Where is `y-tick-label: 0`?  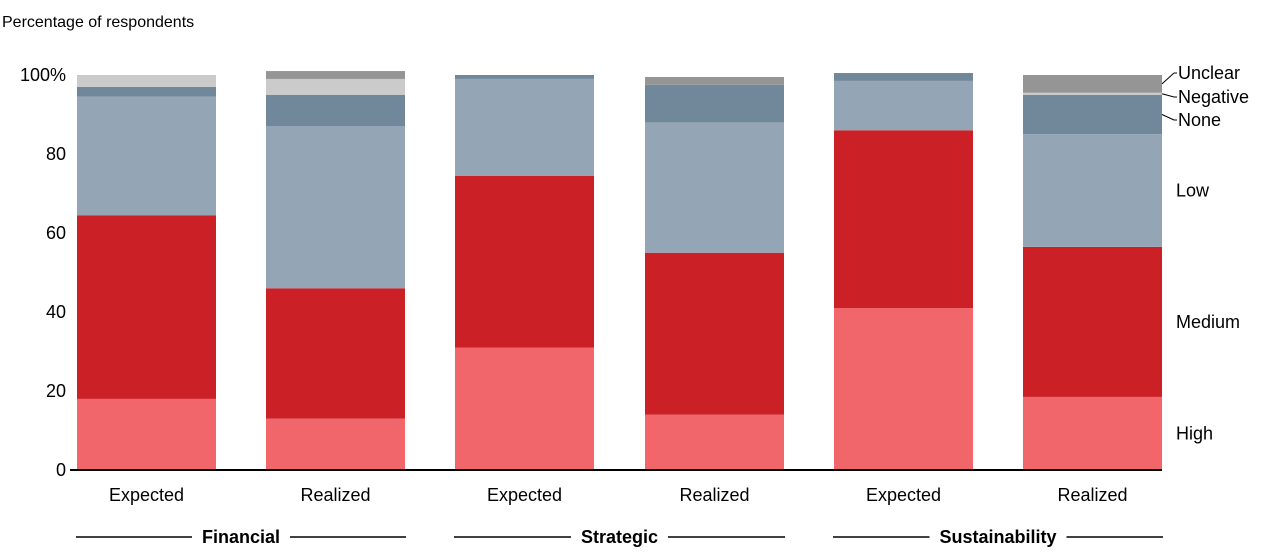
y-tick-label: 0 is located at coordinates (61, 470).